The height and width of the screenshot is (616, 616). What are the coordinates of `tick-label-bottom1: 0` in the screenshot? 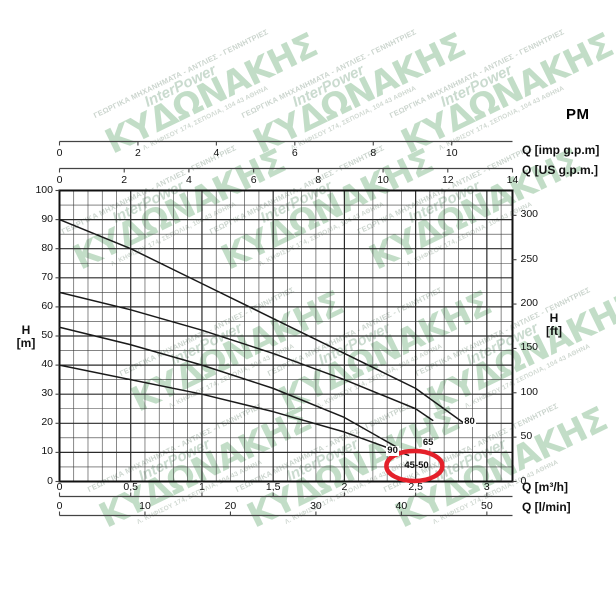 It's located at (59, 486).